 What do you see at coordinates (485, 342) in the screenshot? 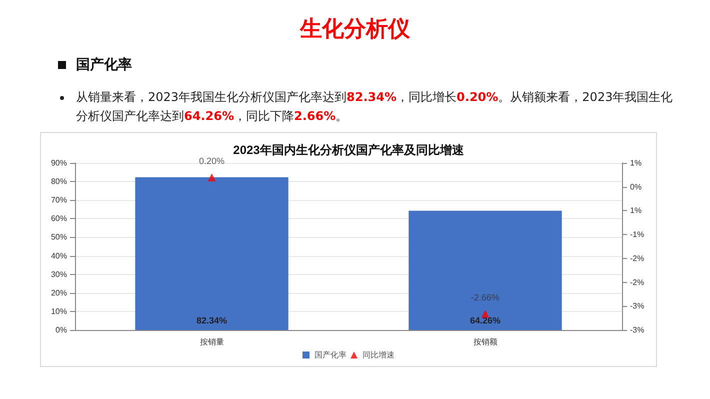
I see `x-tick-label: 按销额` at bounding box center [485, 342].